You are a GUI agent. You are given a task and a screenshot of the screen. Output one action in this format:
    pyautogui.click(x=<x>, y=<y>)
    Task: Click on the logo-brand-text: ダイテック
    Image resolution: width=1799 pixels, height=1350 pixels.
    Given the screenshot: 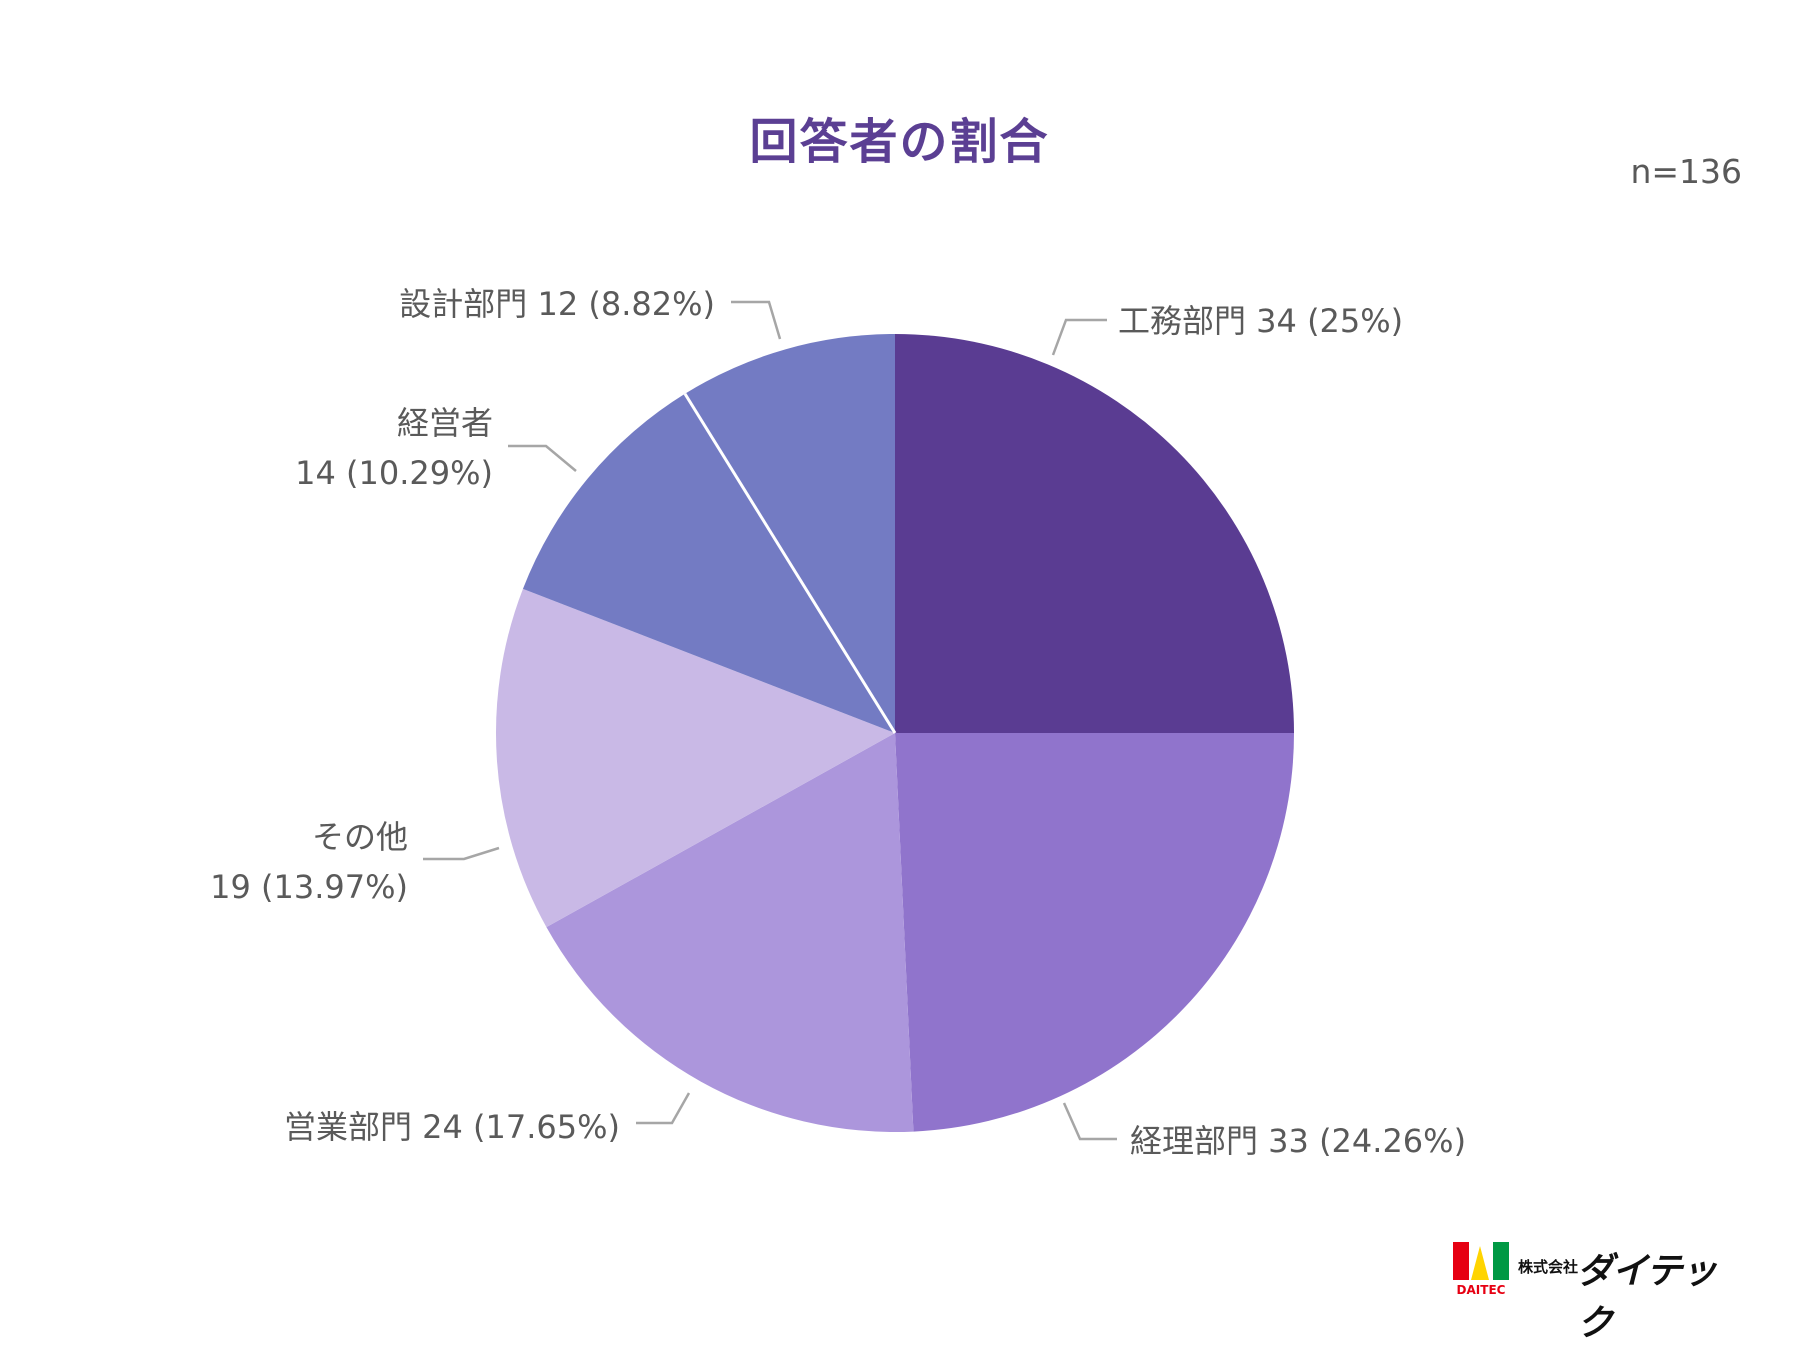 What is the action you would take?
    pyautogui.click(x=1647, y=1297)
    